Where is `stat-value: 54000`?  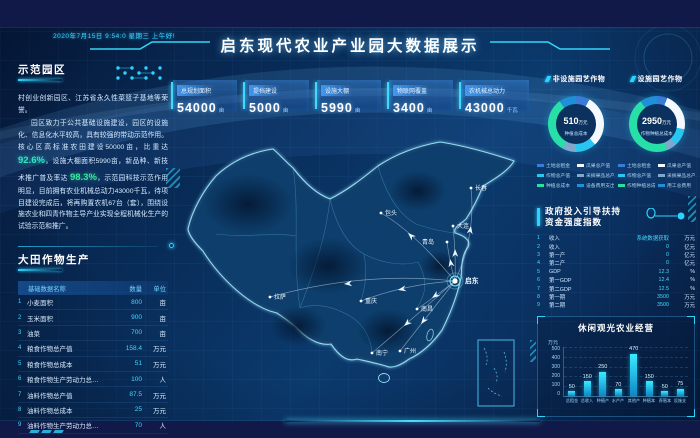 stat-value: 54000 is located at coordinates (197, 108).